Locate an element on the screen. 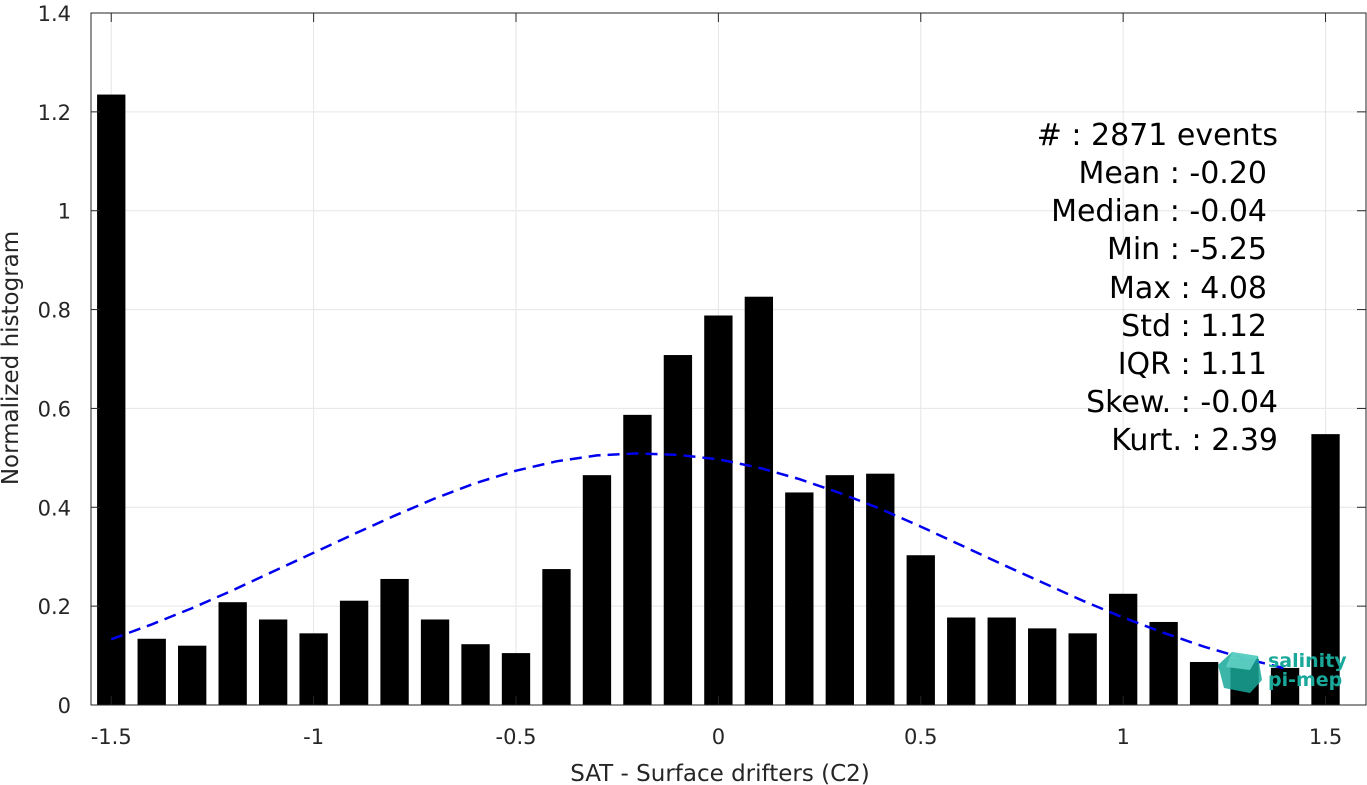 The height and width of the screenshot is (785, 1367). y-tick-label: 1.4 is located at coordinates (54, 14).